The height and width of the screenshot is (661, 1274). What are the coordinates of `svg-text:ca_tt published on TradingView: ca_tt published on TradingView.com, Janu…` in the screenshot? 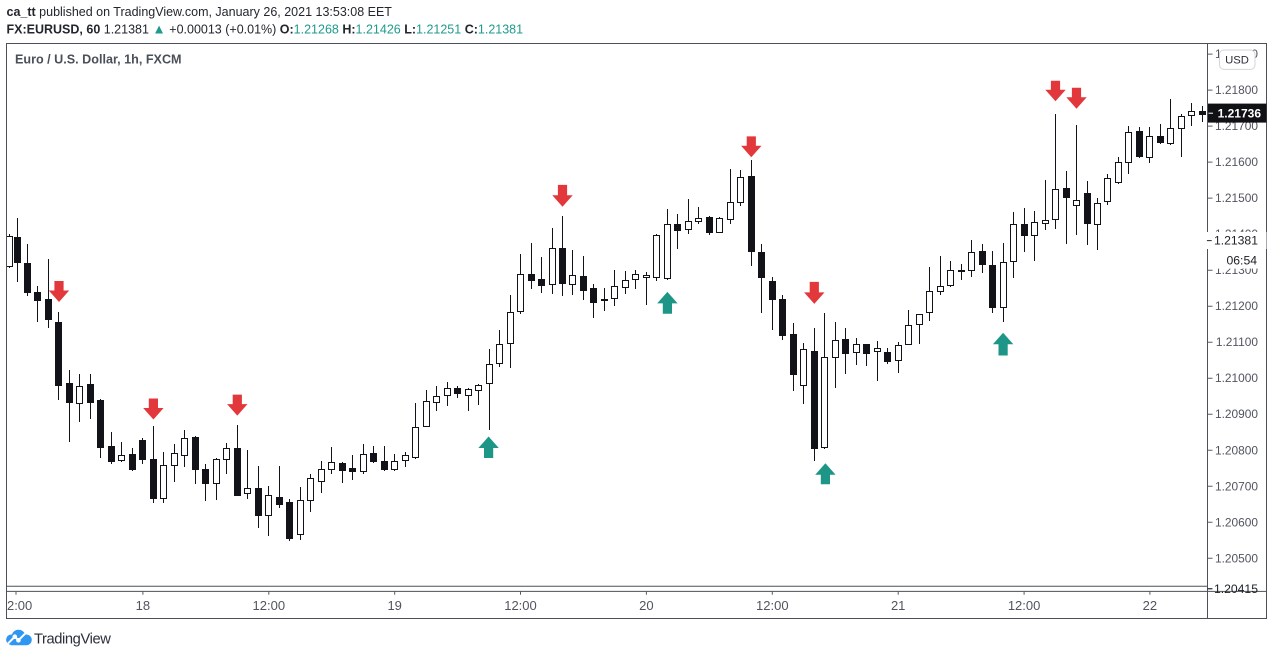 It's located at (200, 12).